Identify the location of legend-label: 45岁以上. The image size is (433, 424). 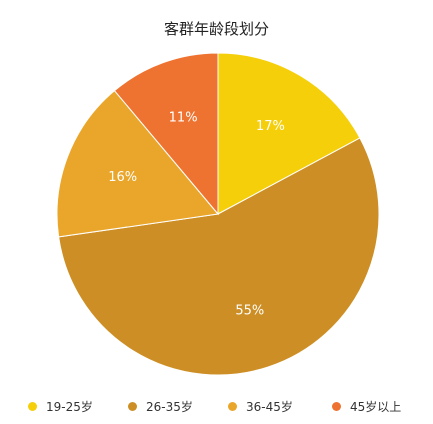
(376, 407).